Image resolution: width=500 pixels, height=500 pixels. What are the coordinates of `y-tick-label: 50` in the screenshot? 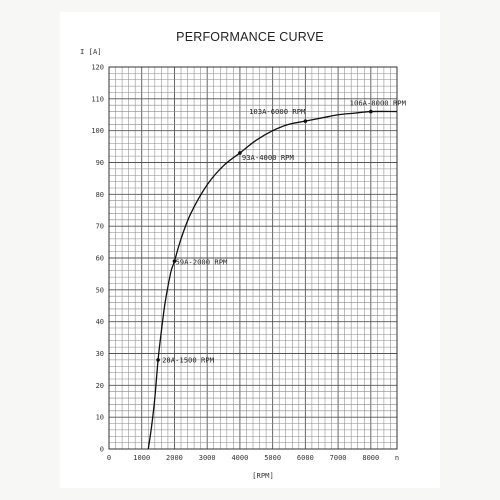 It's located at (100, 290).